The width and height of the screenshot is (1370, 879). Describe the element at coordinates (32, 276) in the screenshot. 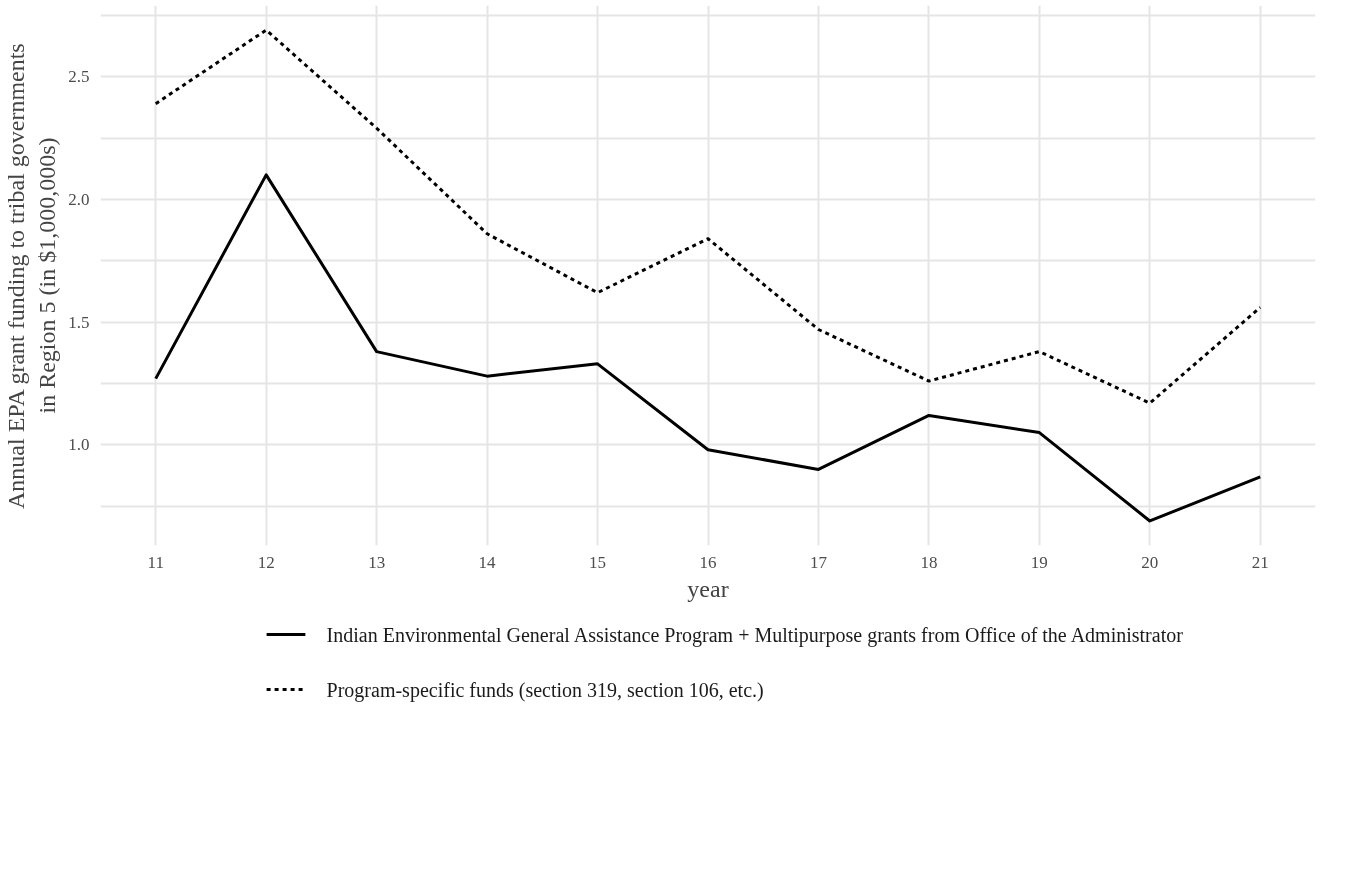

I see `y-axis-title: Annual EPA grant funding to tribal governments in Region 5 (in $1,000,000s)` at that location.